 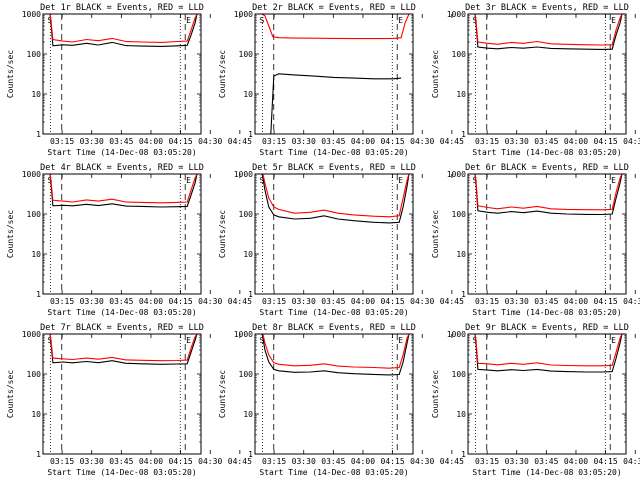 What do you see at coordinates (547, 8) in the screenshot?
I see `panel-title: Det 3r BLACK = Events, RED = LLD` at bounding box center [547, 8].